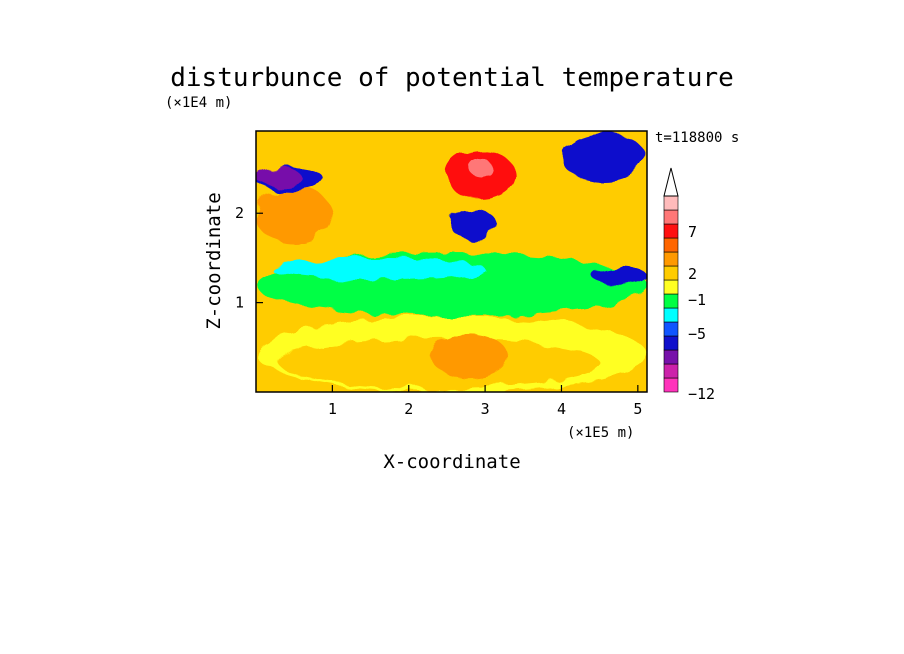 The width and height of the screenshot is (904, 654). What do you see at coordinates (408, 409) in the screenshot?
I see `x-tick-label: 2` at bounding box center [408, 409].